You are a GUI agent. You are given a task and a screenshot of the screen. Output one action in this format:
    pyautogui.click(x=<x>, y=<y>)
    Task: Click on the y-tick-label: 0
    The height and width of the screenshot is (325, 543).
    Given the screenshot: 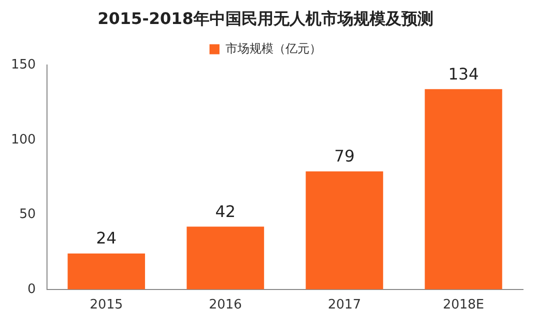 What is the action you would take?
    pyautogui.click(x=32, y=289)
    